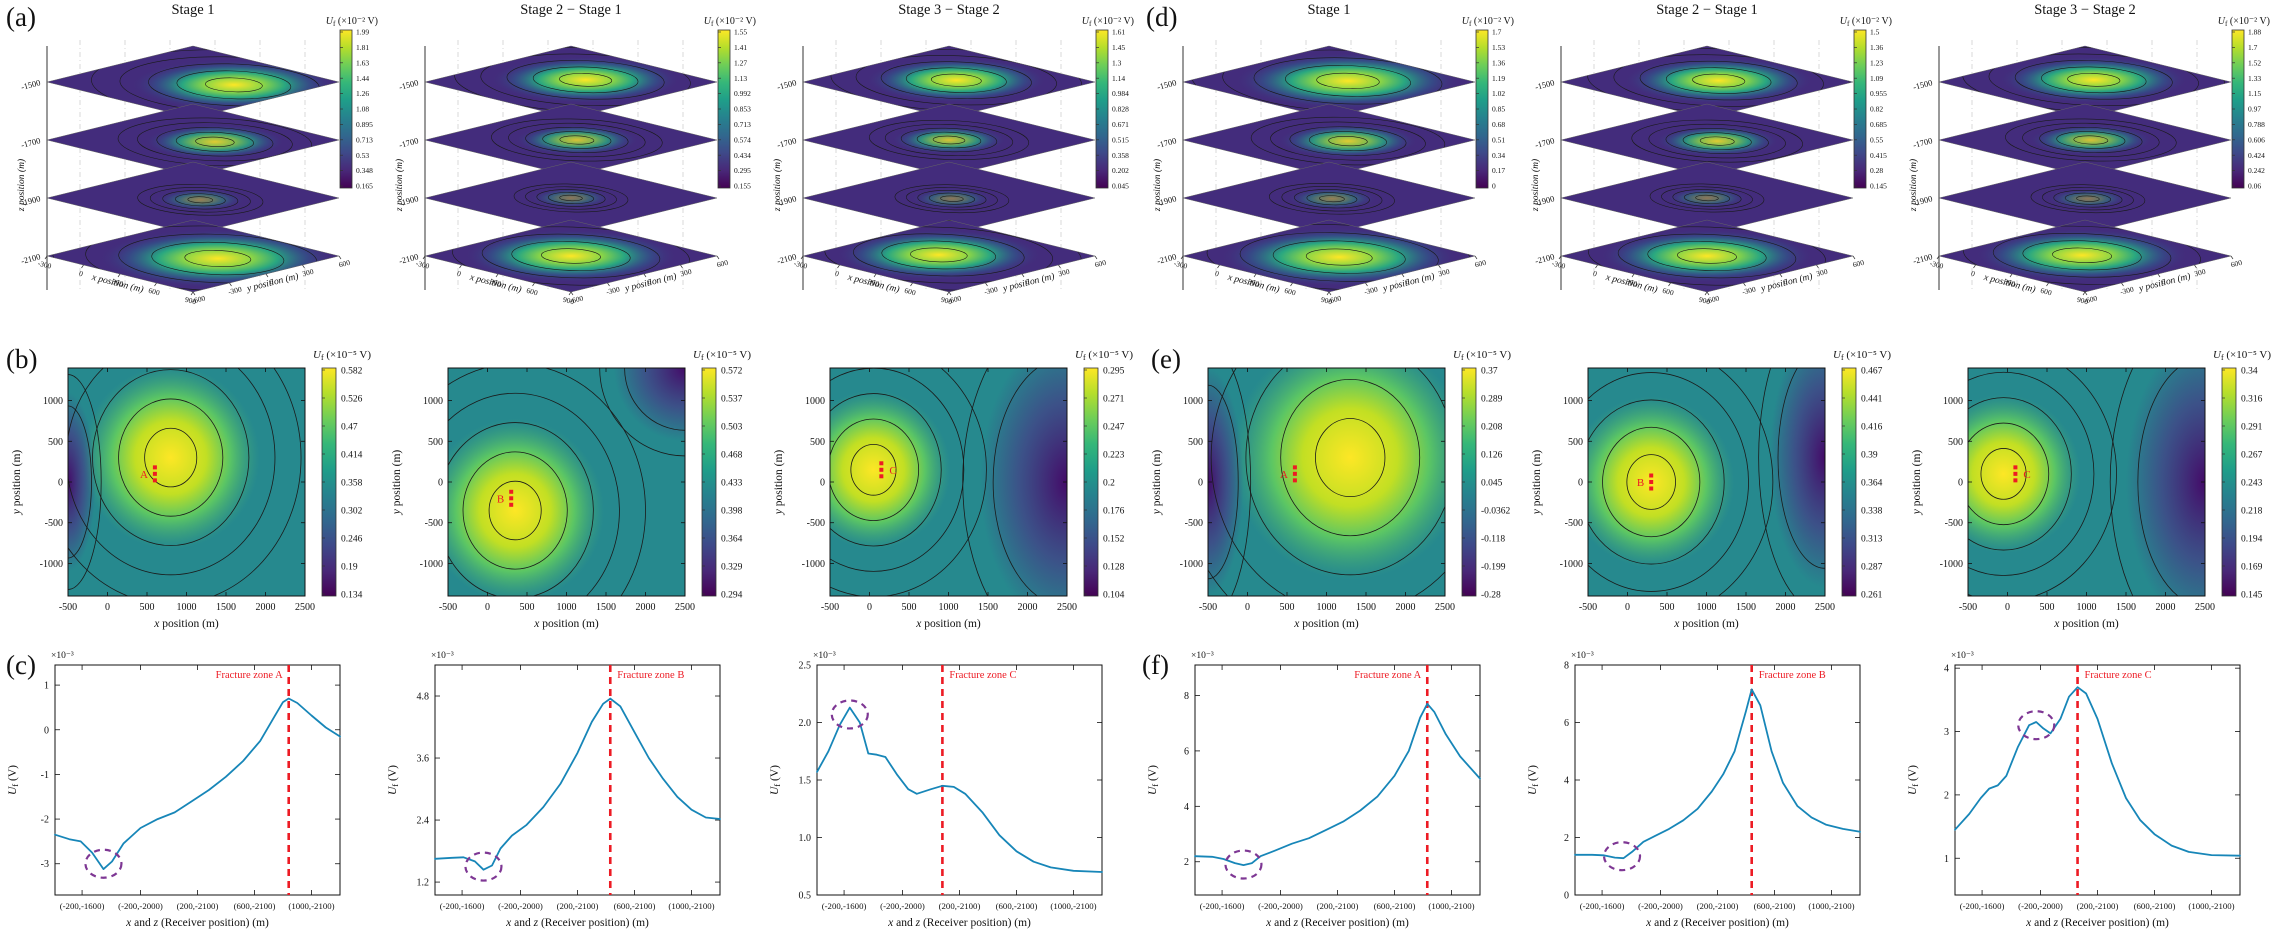 This screenshot has height=932, width=2273. Describe the element at coordinates (352, 595) in the screenshot. I see `colorbar-tick-label: 0.134` at that location.